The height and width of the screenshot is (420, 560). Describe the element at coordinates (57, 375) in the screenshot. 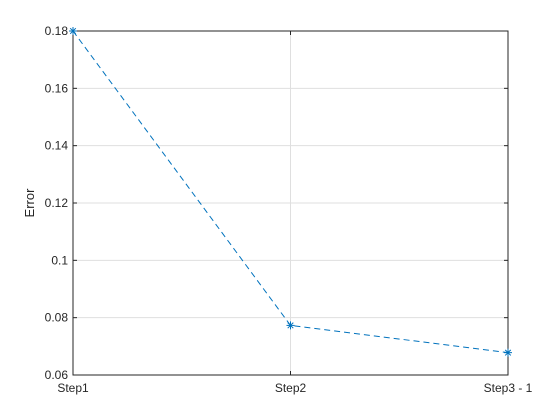

I see `y-tick-label: 0.06` at that location.